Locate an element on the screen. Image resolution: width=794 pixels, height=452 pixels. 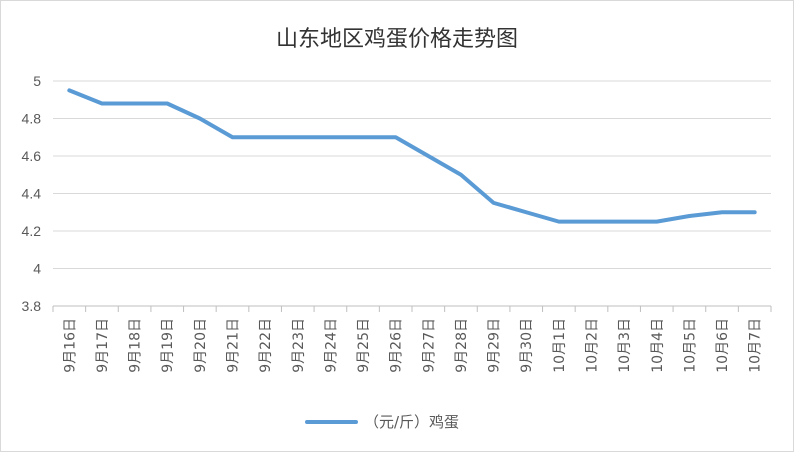
y-tick-label: 5 is located at coordinates (37, 81).